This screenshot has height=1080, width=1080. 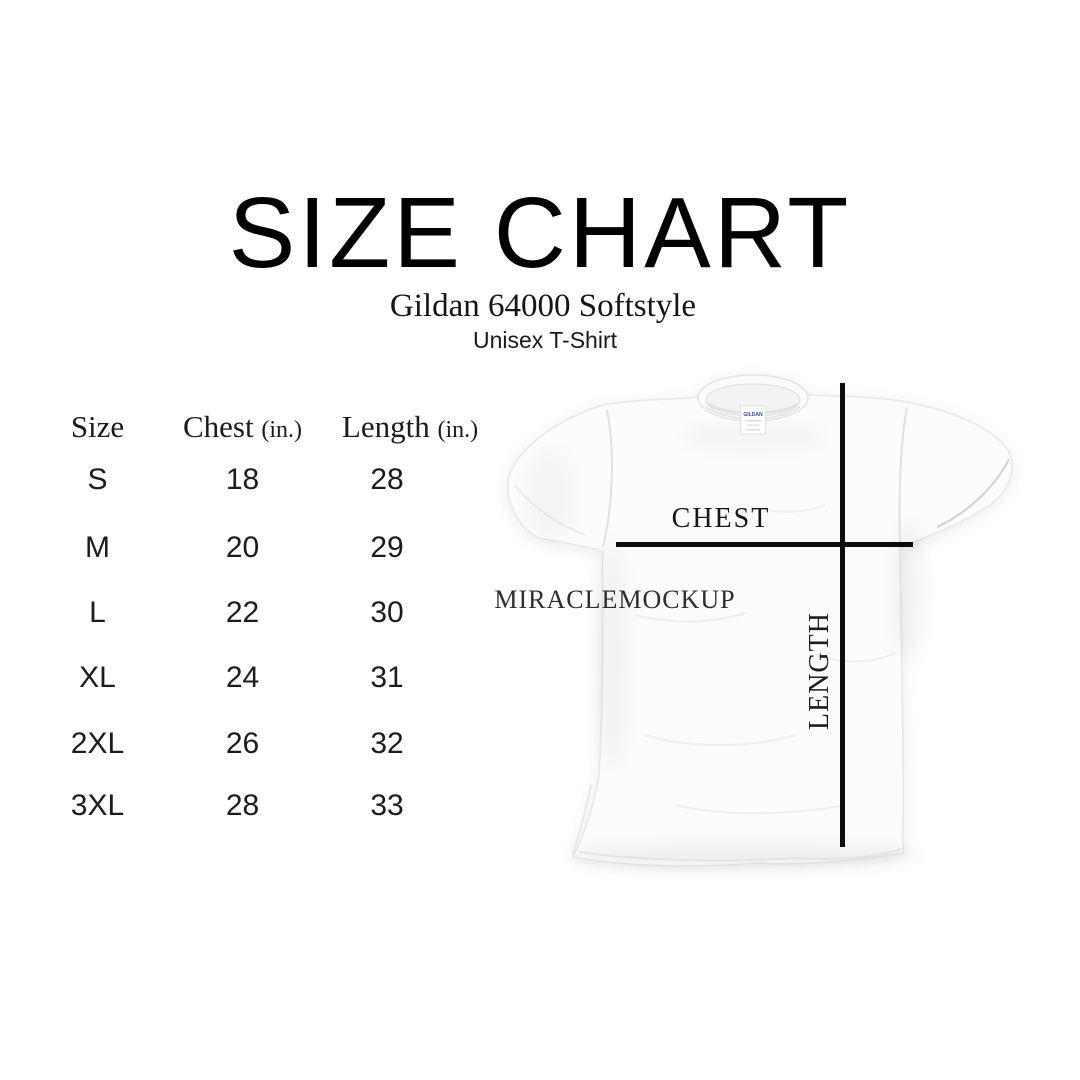 I want to click on length-cell: 32, so click(x=387, y=743).